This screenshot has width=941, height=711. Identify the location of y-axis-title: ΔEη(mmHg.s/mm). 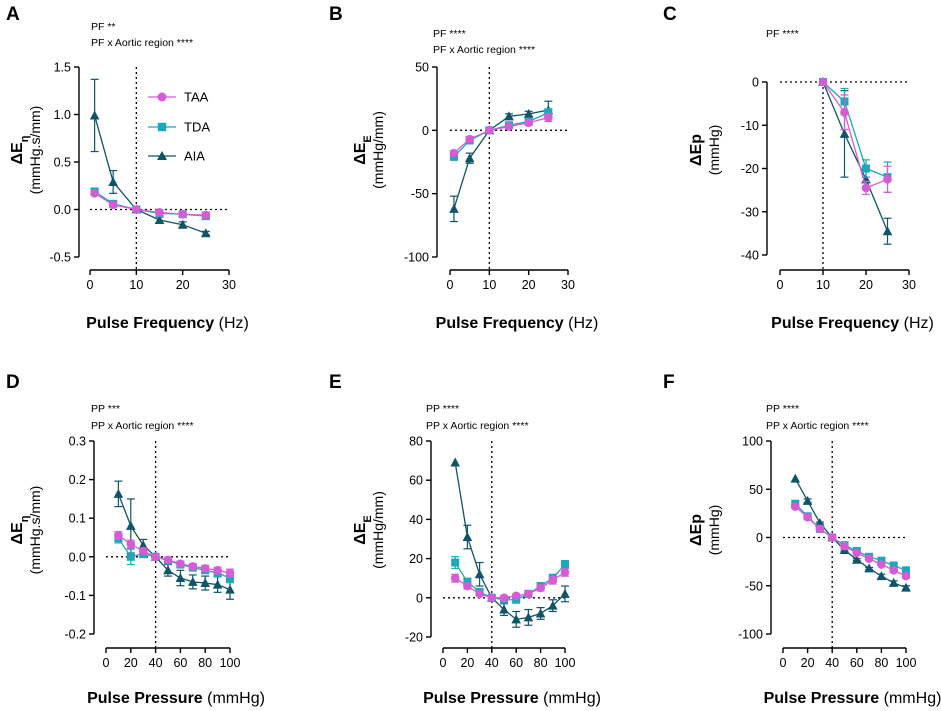
(26, 530).